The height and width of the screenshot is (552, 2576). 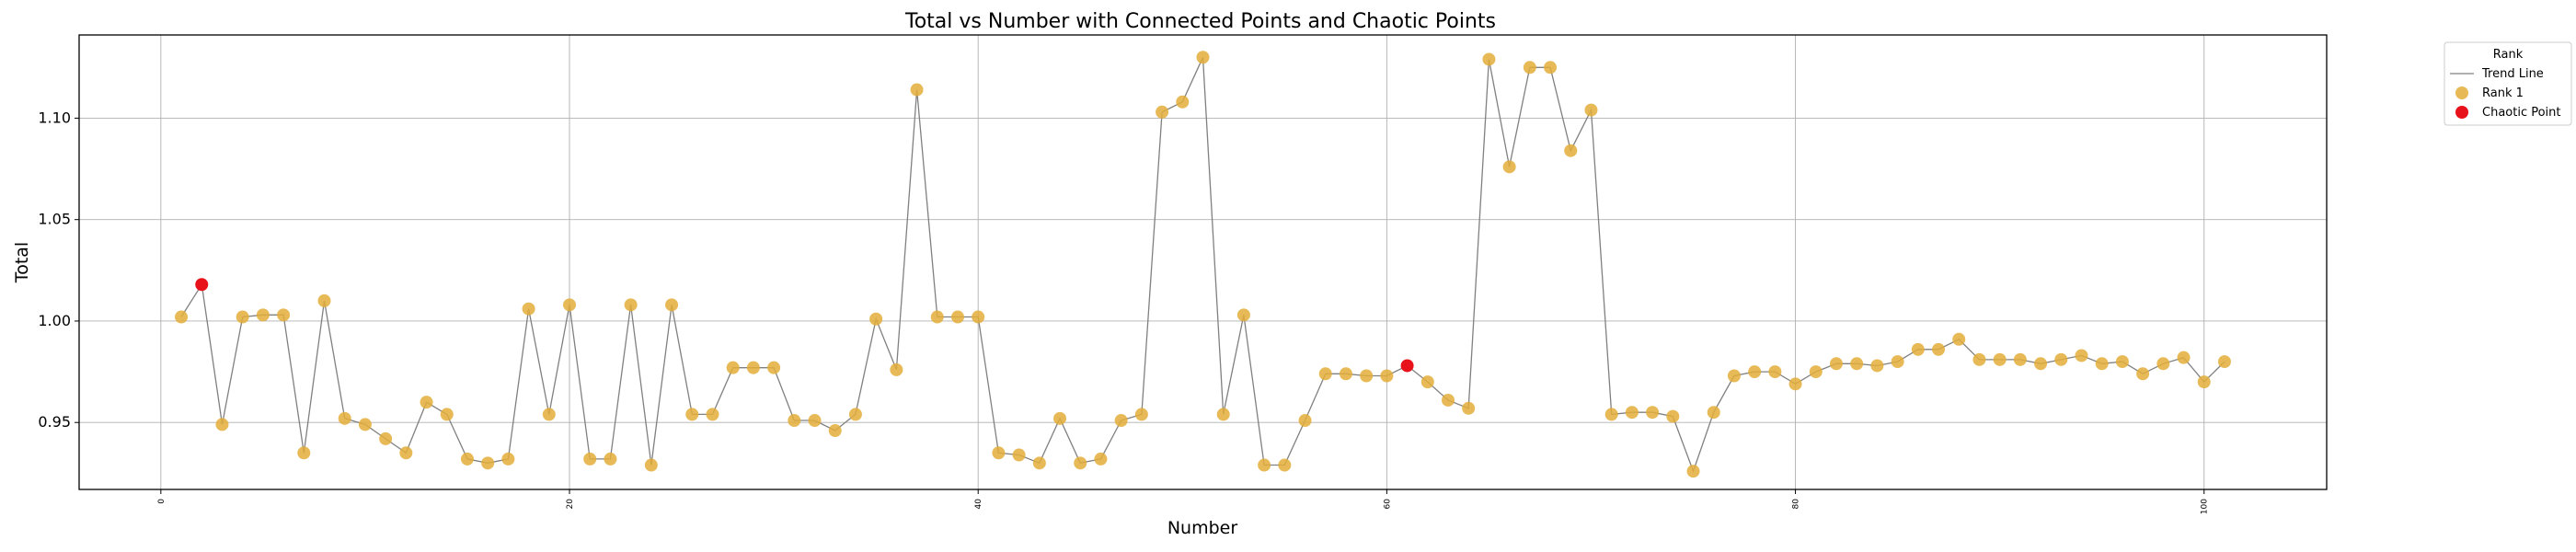 I want to click on x-tick-label: 40, so click(x=978, y=504).